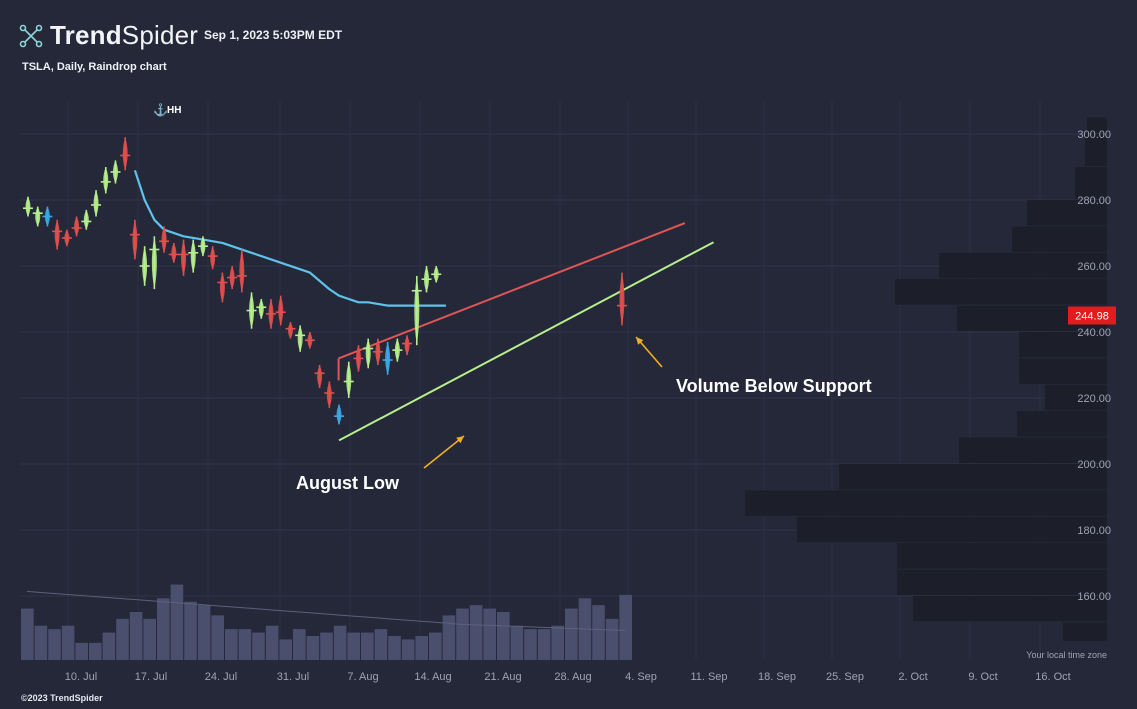 This screenshot has width=1137, height=709. What do you see at coordinates (293, 677) in the screenshot?
I see `x-tick-label: 31. Jul` at bounding box center [293, 677].